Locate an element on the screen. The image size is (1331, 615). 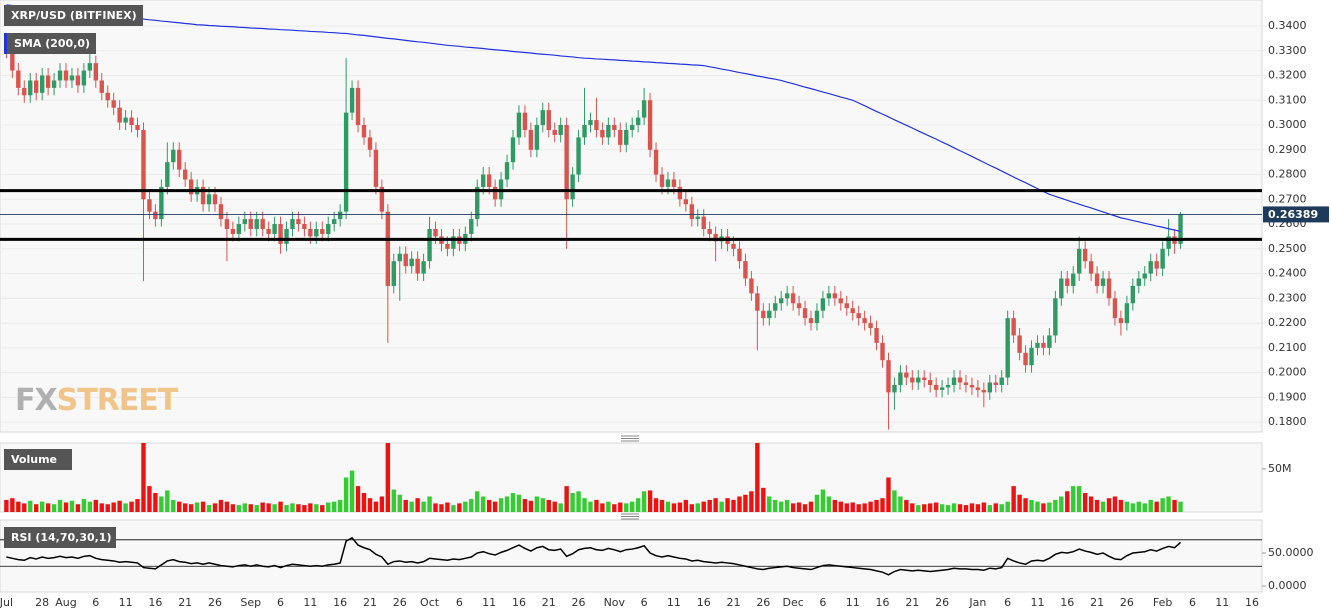
x-tick-label: 21 is located at coordinates (370, 602).